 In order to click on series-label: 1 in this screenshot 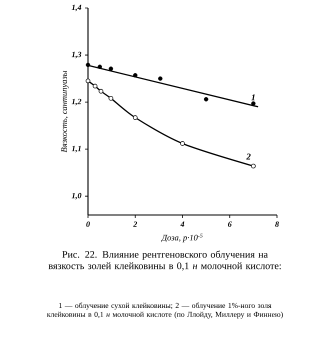, I will do `click(253, 97)`.